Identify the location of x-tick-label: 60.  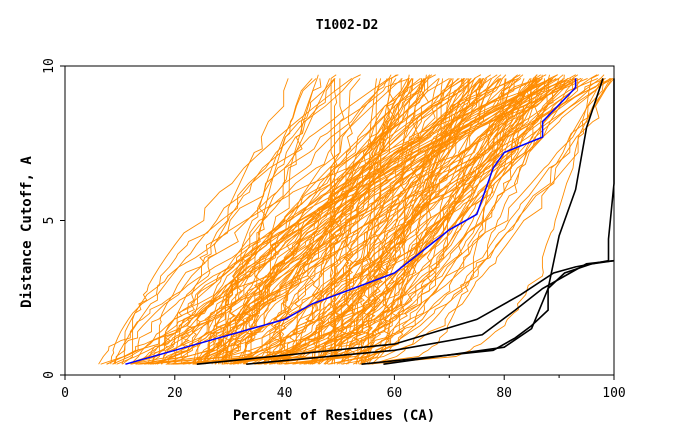
(395, 393).